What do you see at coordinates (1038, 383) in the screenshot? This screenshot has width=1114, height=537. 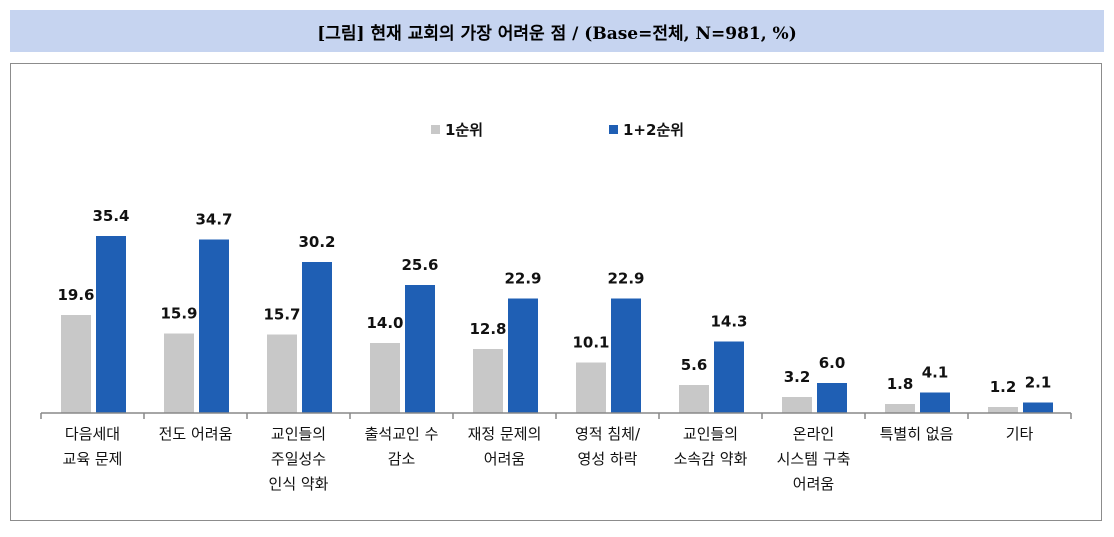 I see `value-label-s2-10: 2.1` at bounding box center [1038, 383].